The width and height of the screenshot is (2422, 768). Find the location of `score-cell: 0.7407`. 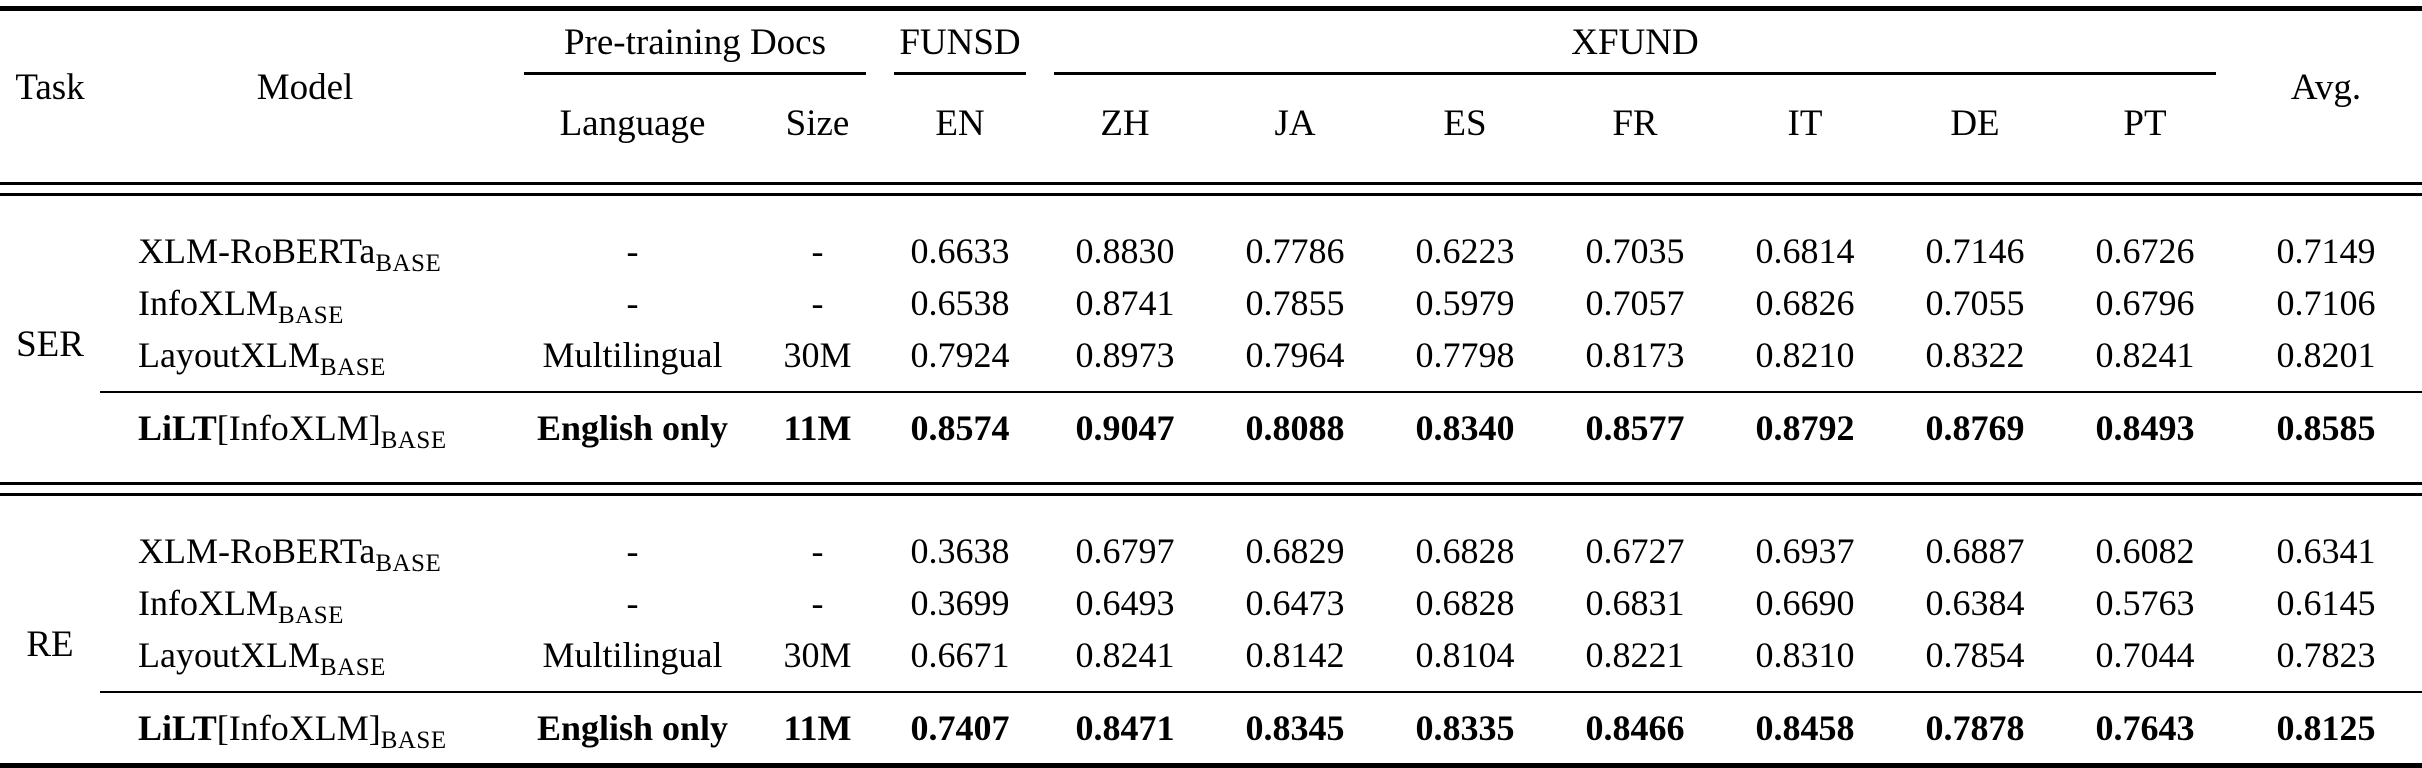

score-cell: 0.7407 is located at coordinates (960, 728).